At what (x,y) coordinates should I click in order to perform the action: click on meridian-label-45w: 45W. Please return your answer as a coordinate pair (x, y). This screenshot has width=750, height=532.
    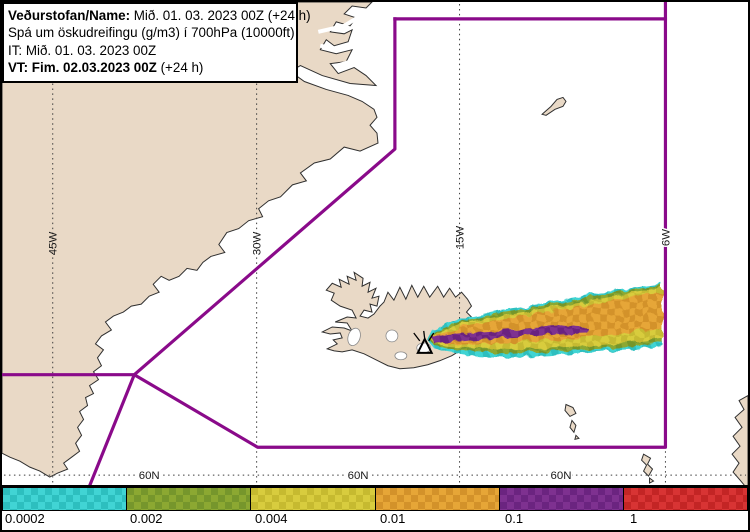
    Looking at the image, I should click on (54, 244).